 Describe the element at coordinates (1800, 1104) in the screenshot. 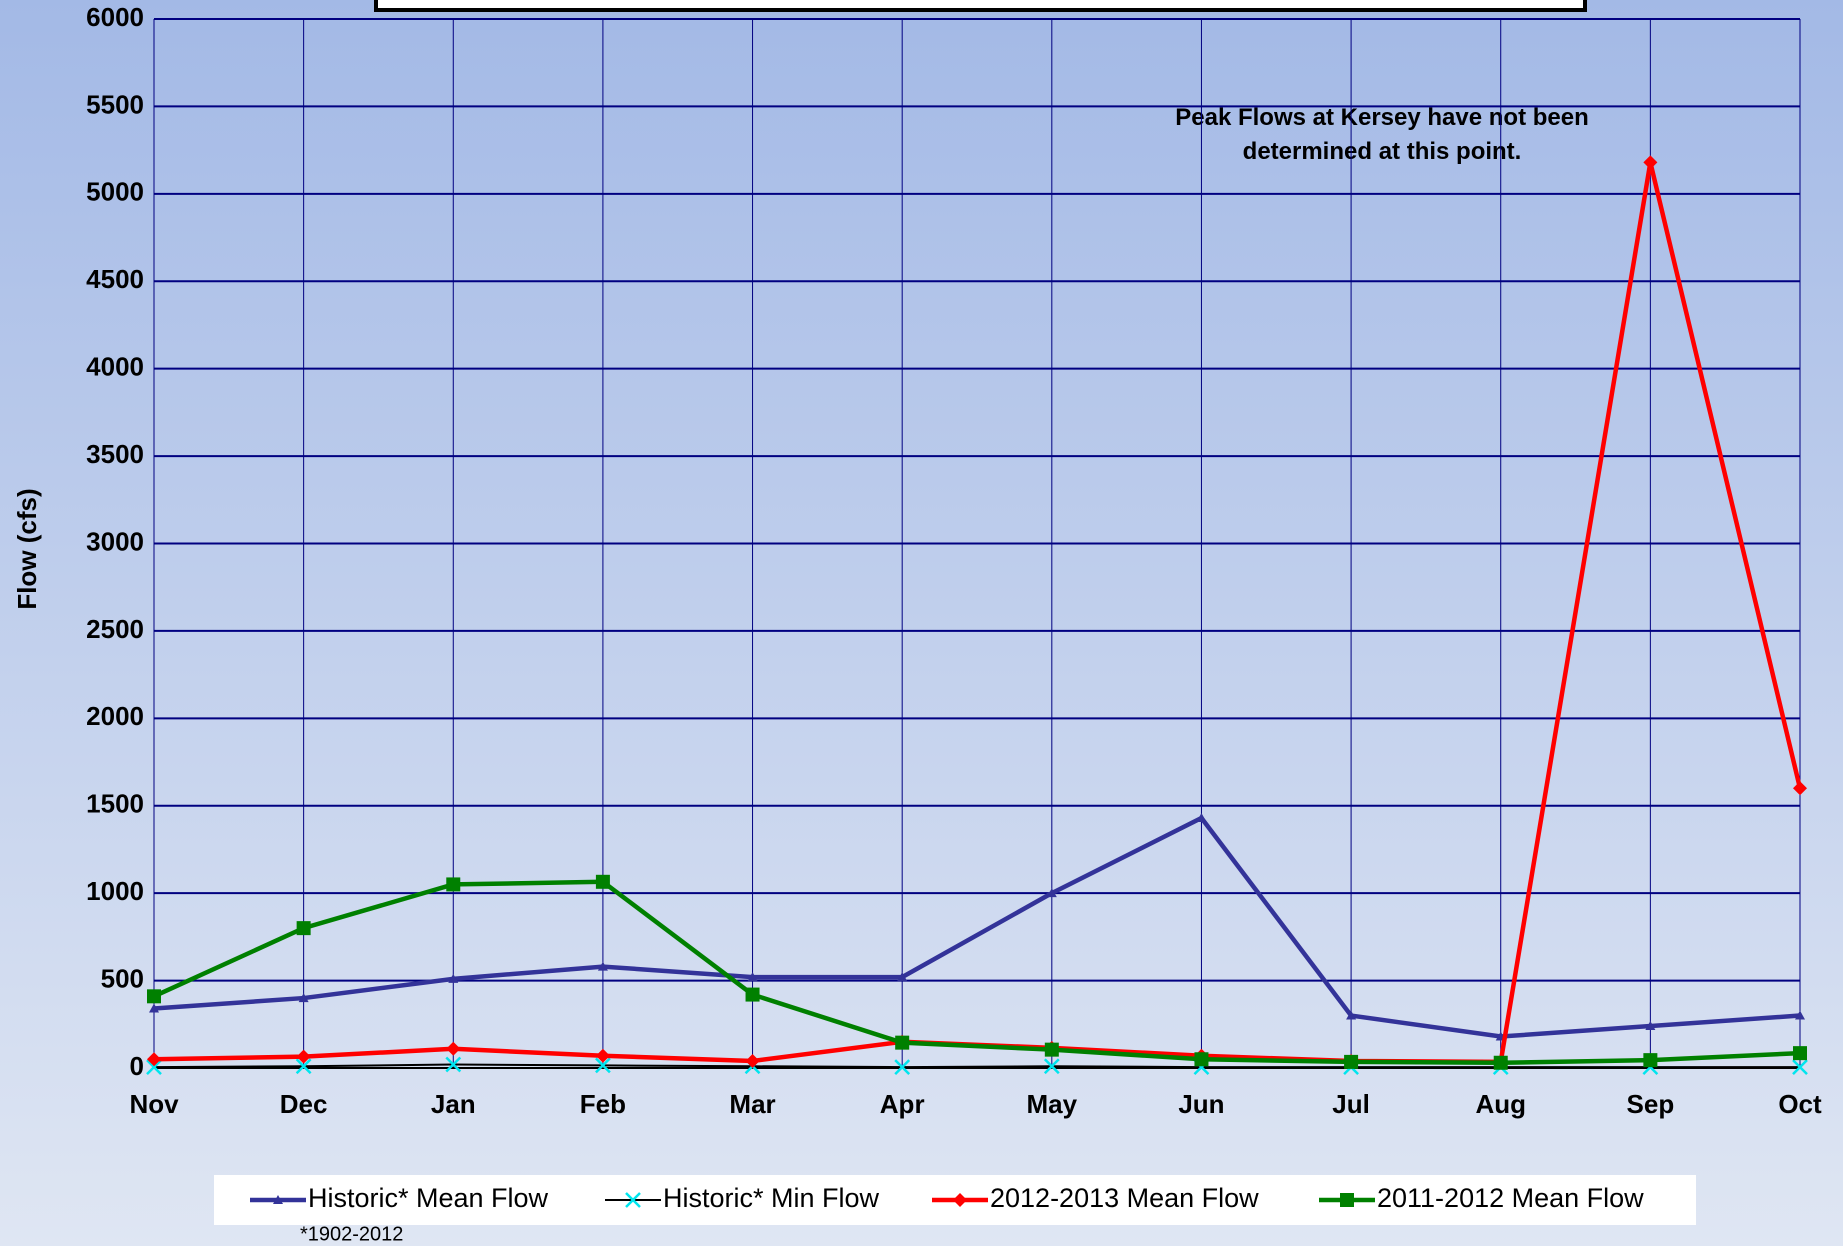

I see `x-tick-label: Oct` at that location.